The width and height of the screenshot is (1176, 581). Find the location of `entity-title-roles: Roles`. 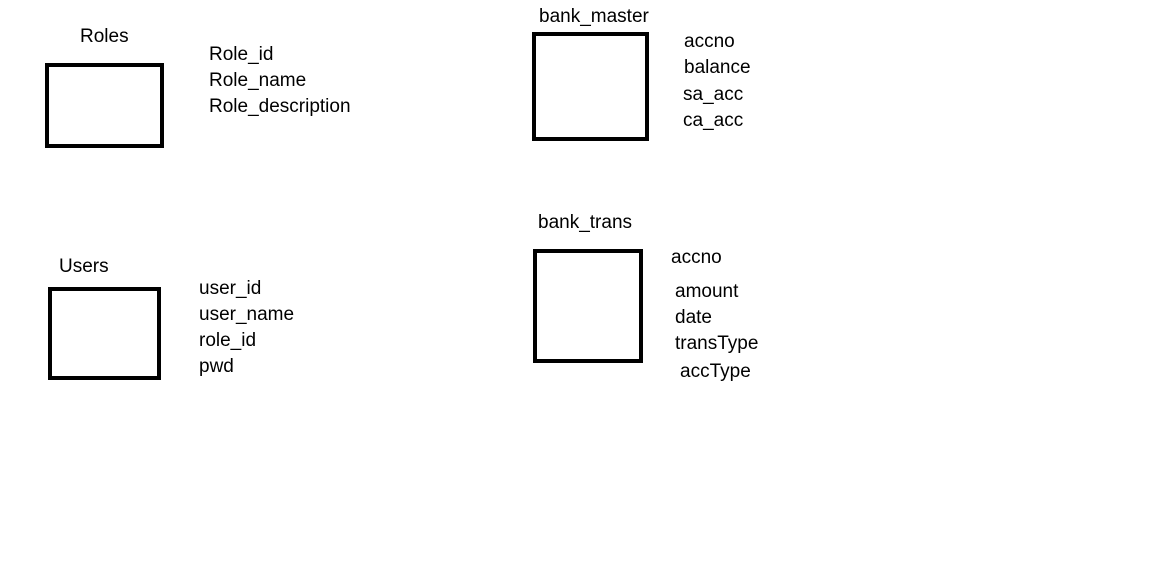

entity-title-roles: Roles is located at coordinates (104, 36).